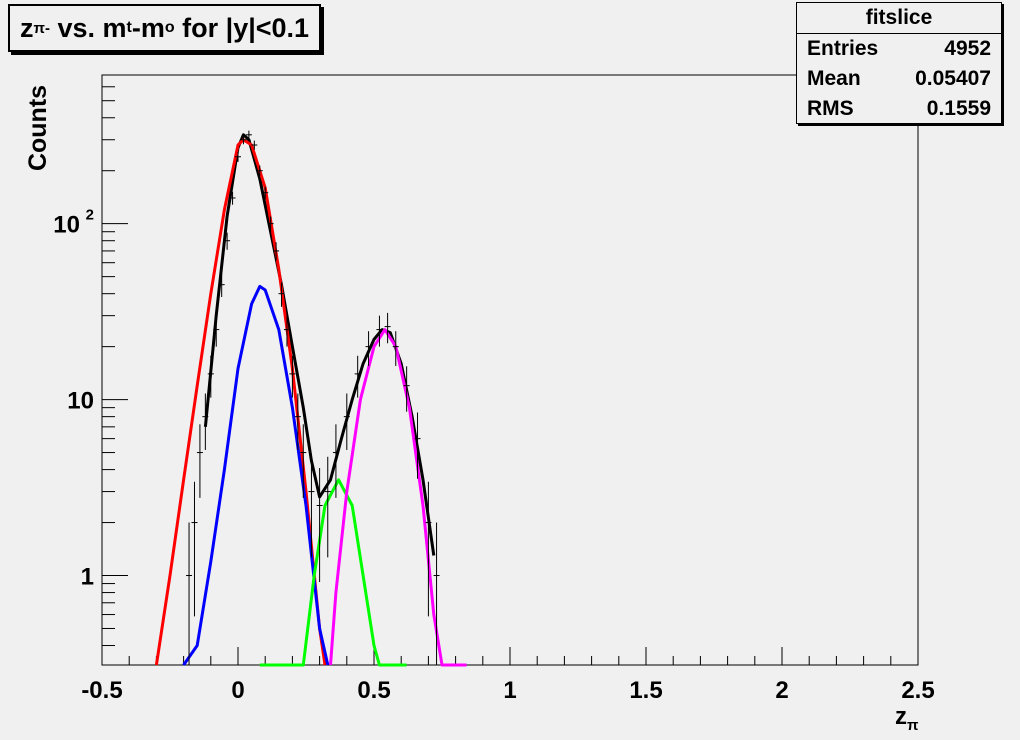 The image size is (1020, 740). Describe the element at coordinates (237, 690) in the screenshot. I see `x-tick-label: 0` at that location.